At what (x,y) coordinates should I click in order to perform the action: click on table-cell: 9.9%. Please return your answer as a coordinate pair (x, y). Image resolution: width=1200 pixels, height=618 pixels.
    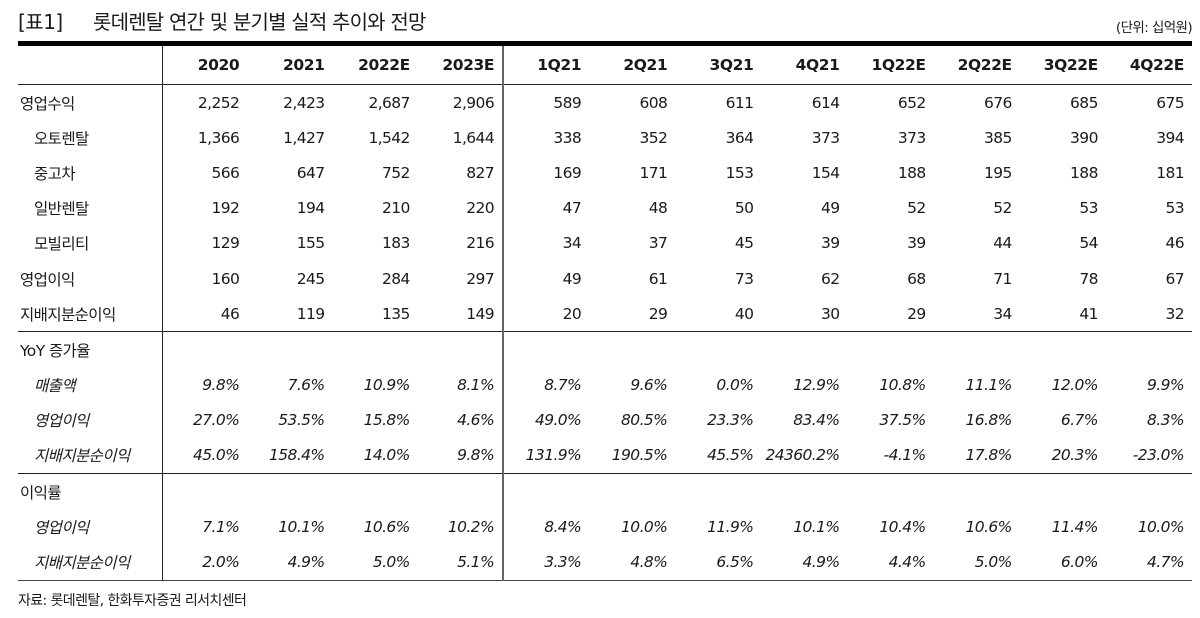
    Looking at the image, I should click on (1166, 385).